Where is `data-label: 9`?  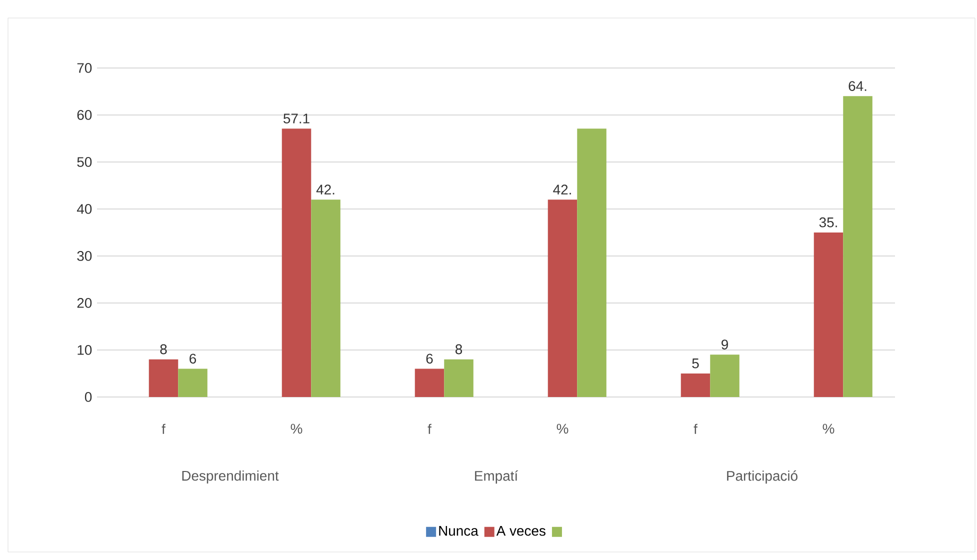 data-label: 9 is located at coordinates (725, 345).